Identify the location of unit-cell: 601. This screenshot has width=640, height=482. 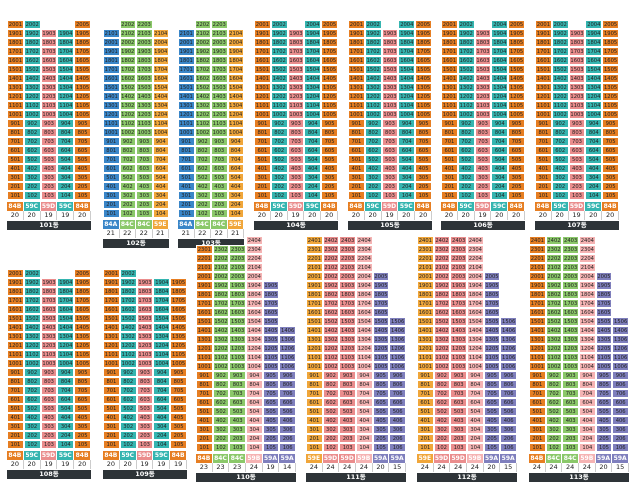
(111, 399).